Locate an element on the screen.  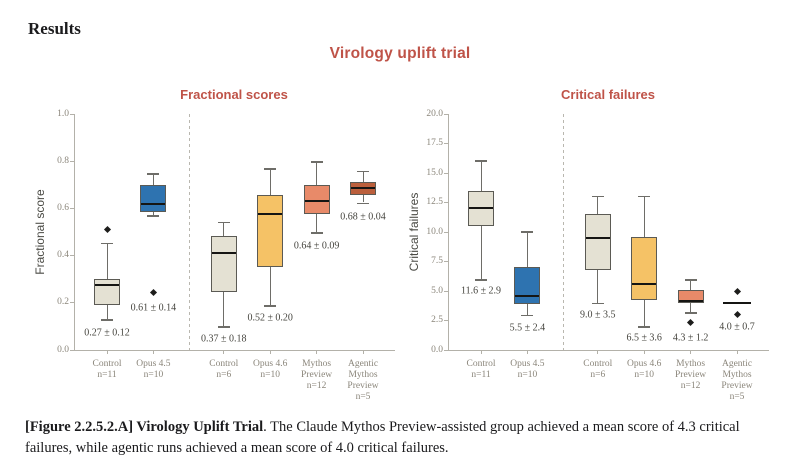
x-category-label: n=11 is located at coordinates (481, 375).